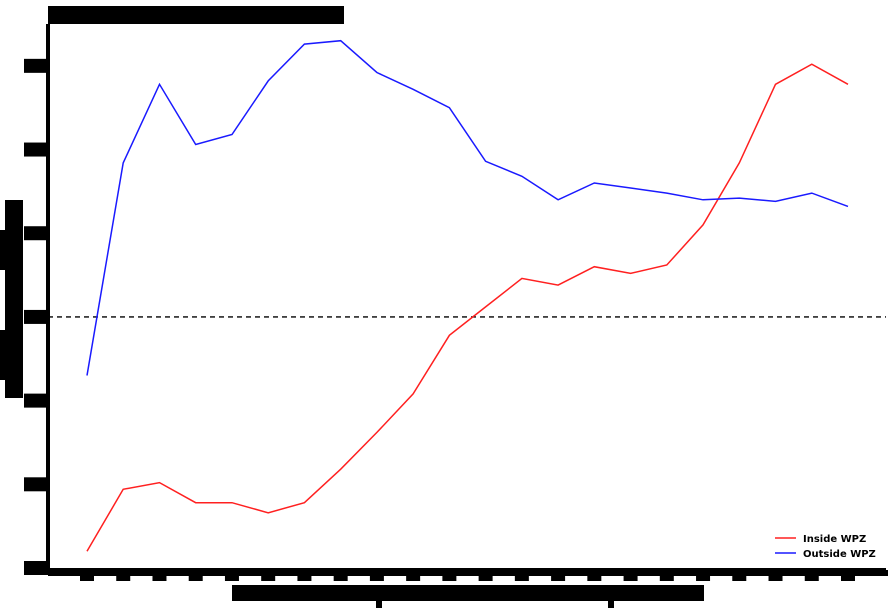  What do you see at coordinates (468, 596) in the screenshot?
I see `x-axis-label-block` at bounding box center [468, 596].